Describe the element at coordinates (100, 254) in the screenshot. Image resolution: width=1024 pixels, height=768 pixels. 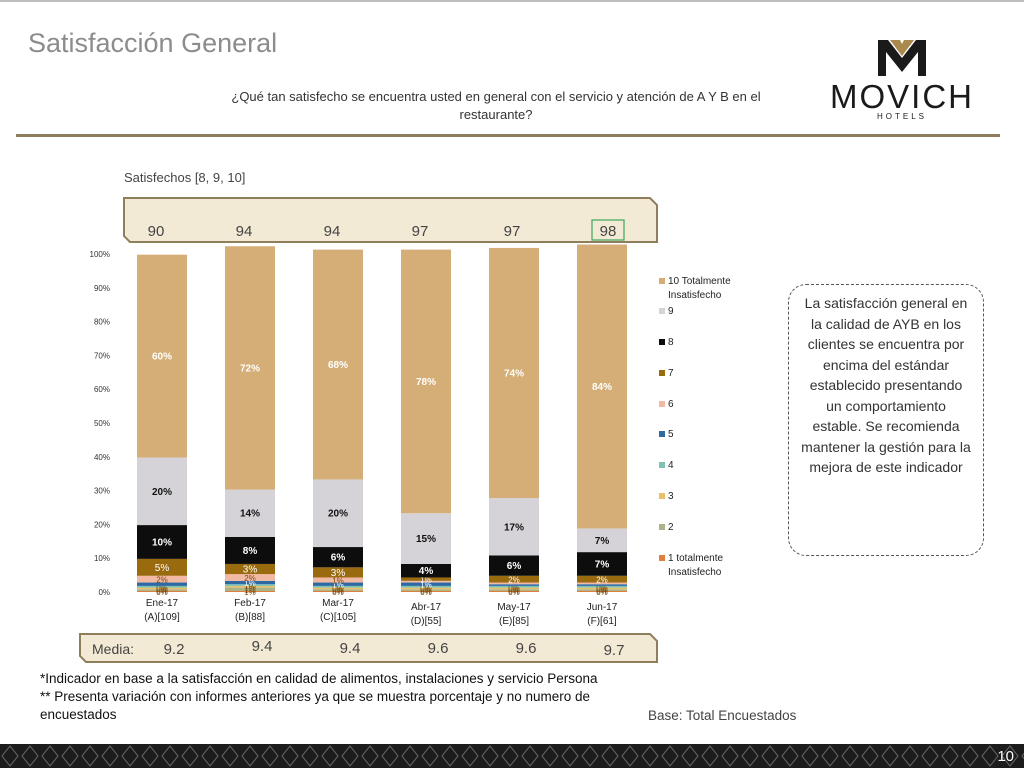
I see `y-tick-label: 100%` at that location.